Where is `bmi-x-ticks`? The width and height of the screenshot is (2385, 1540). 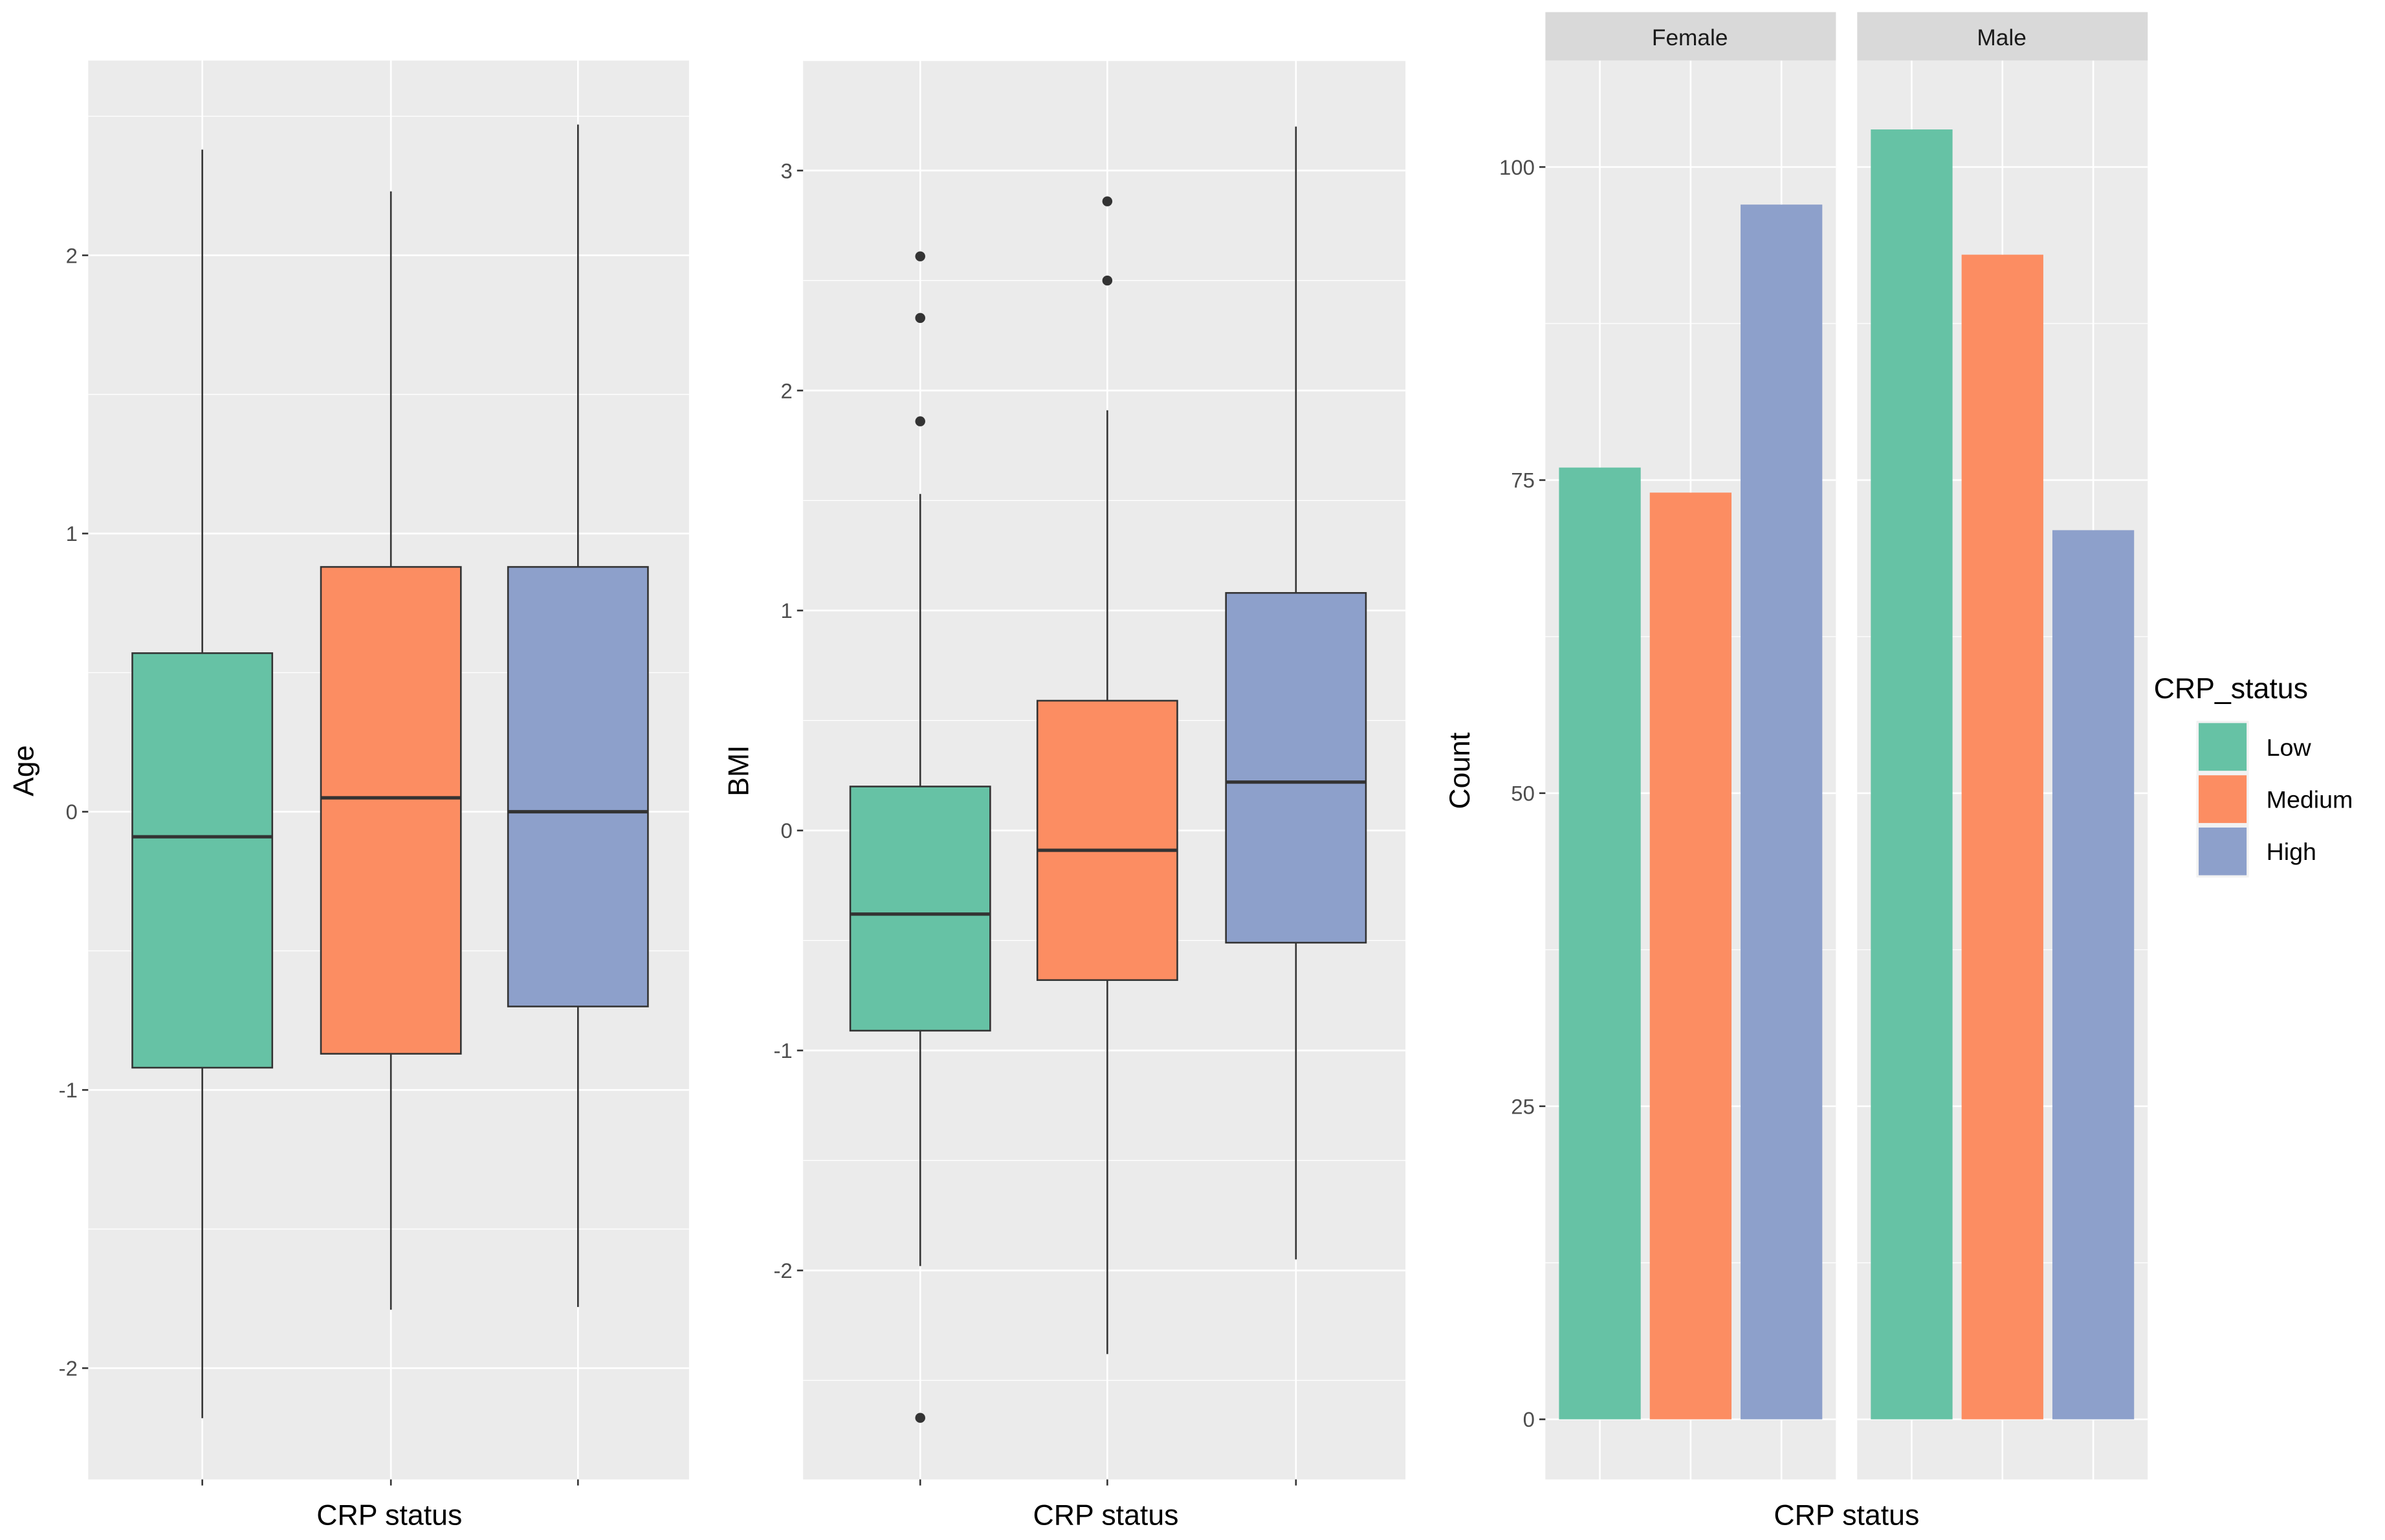
bmi-x-ticks is located at coordinates (1108, 1482).